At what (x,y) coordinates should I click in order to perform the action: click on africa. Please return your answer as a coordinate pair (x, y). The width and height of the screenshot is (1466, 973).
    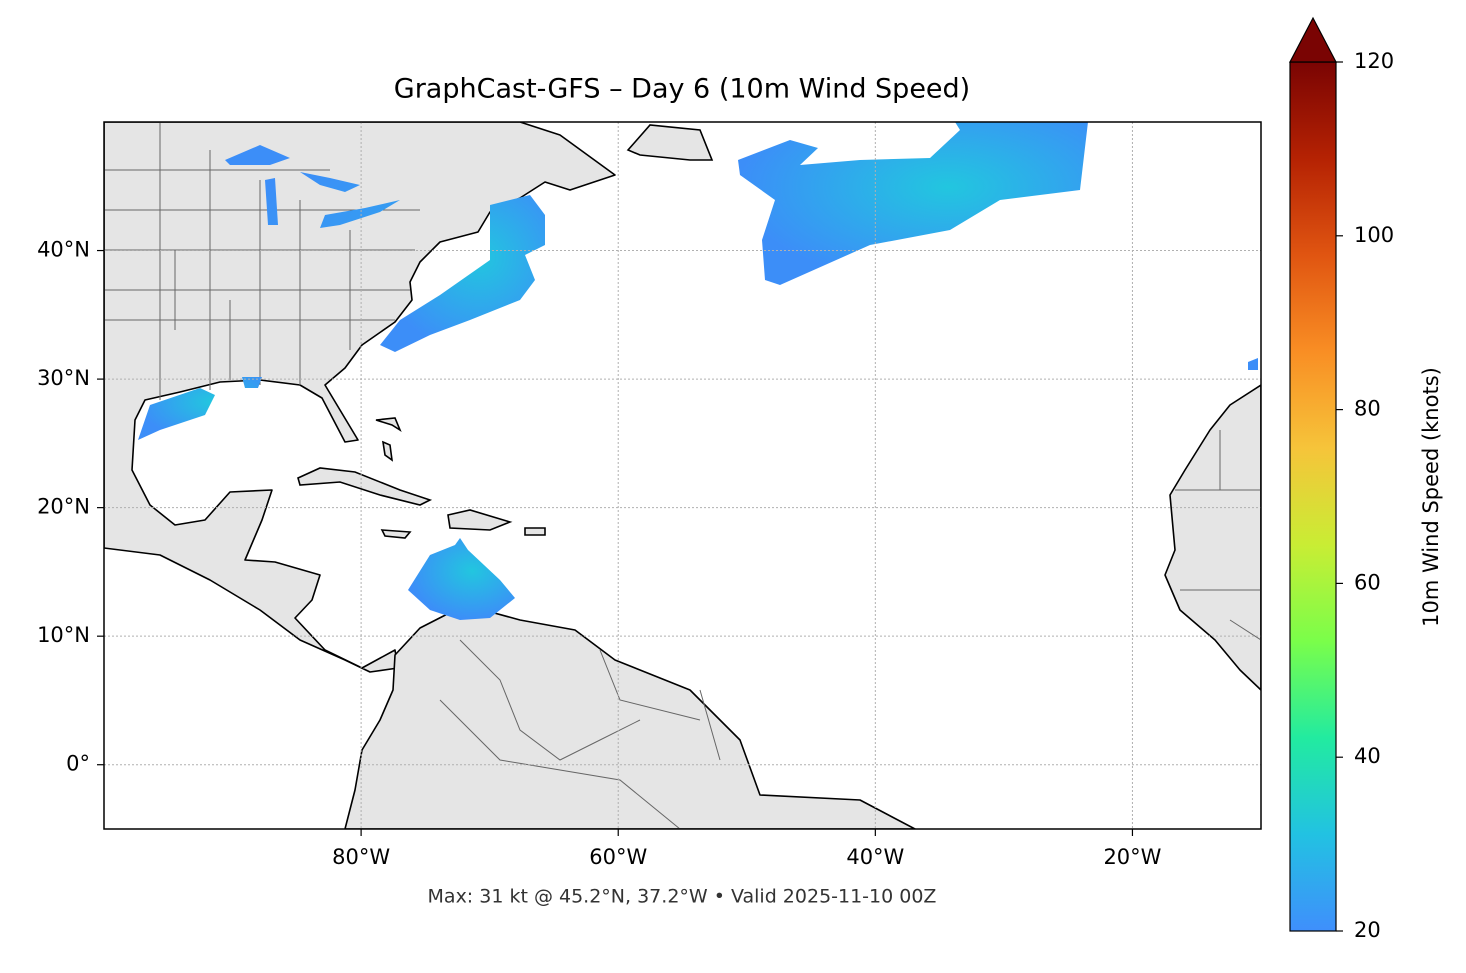
    Looking at the image, I should click on (1212, 537).